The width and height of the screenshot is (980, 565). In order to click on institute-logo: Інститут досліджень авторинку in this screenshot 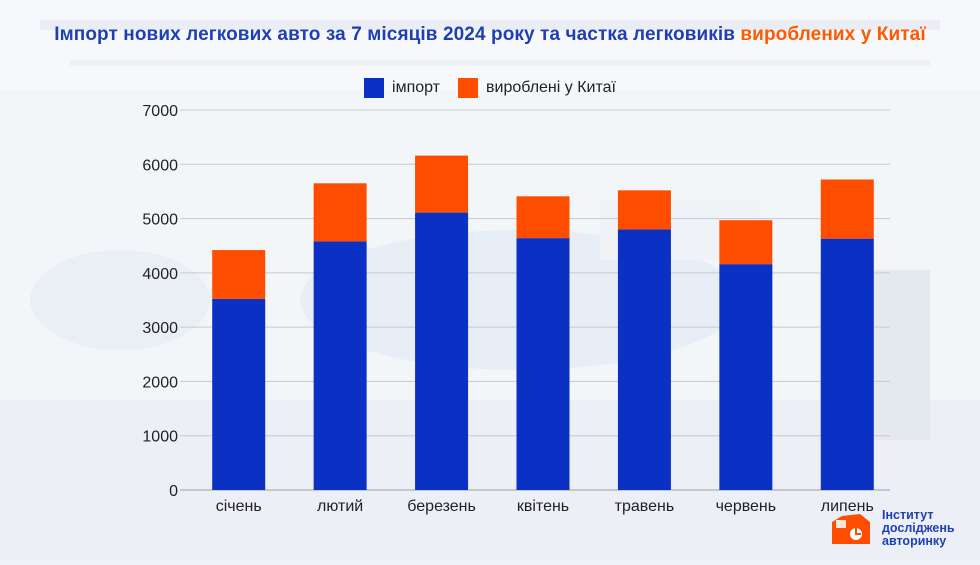, I will do `click(900, 528)`.